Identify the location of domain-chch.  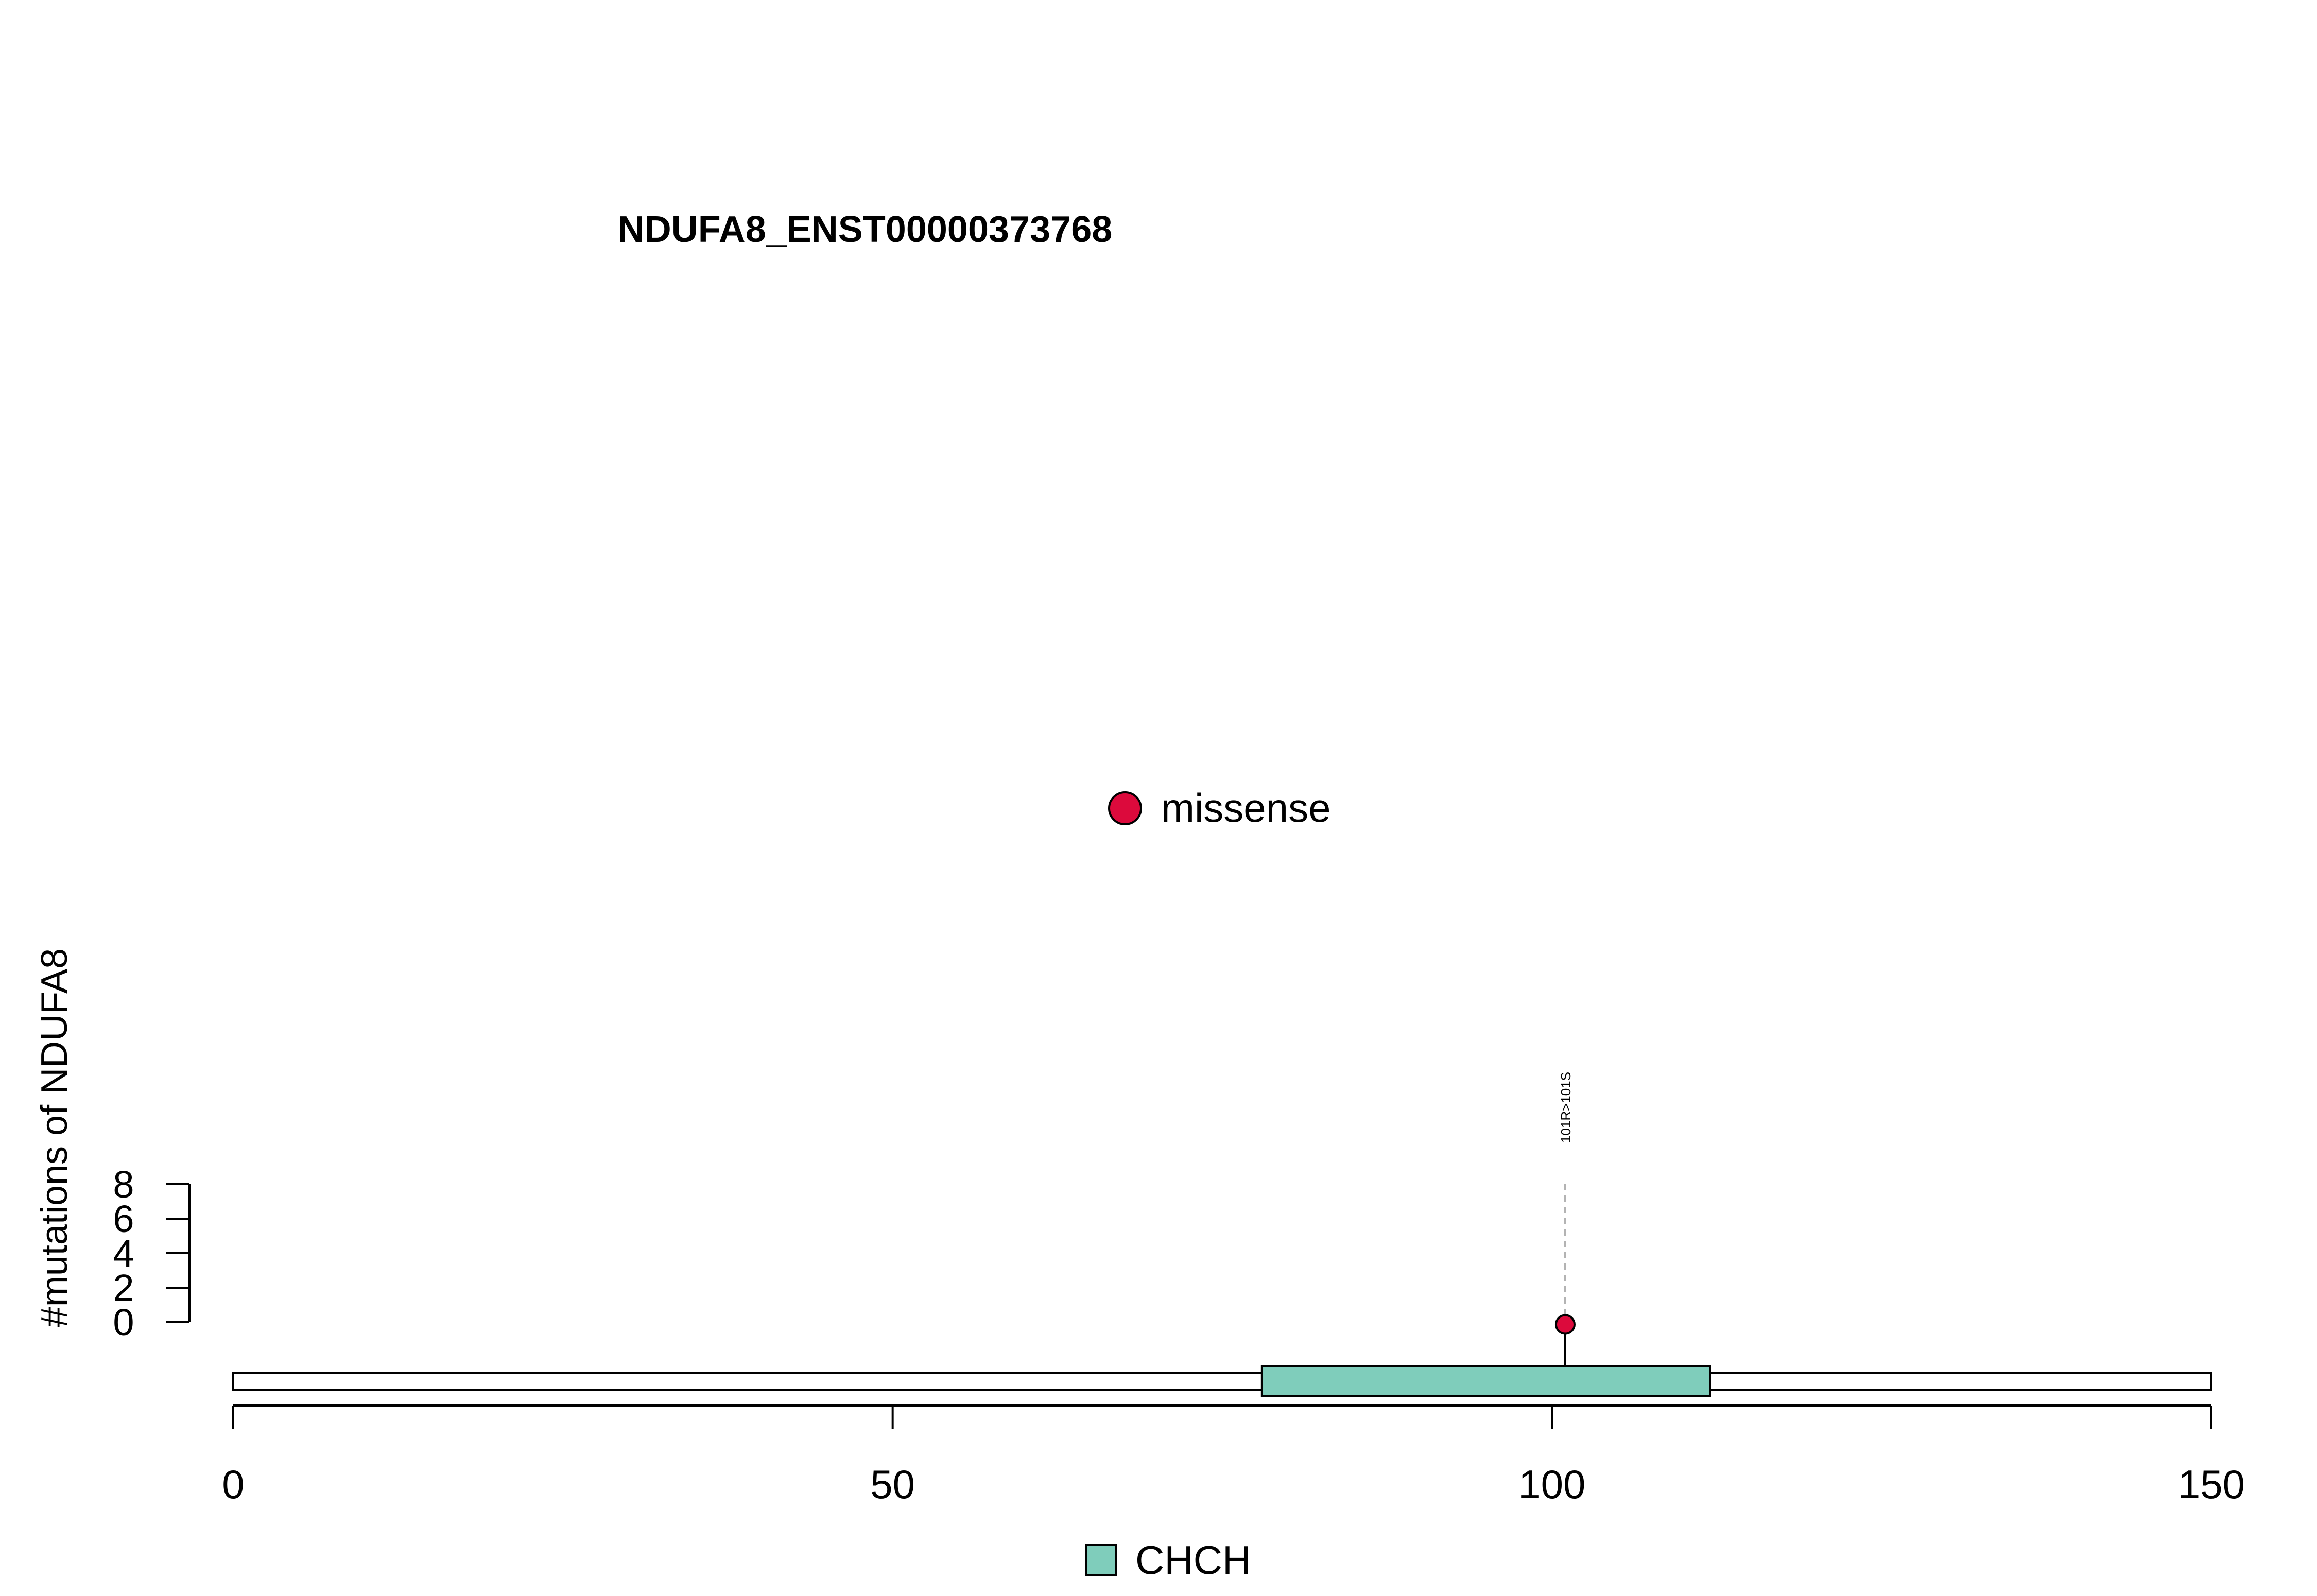
(1485, 1381).